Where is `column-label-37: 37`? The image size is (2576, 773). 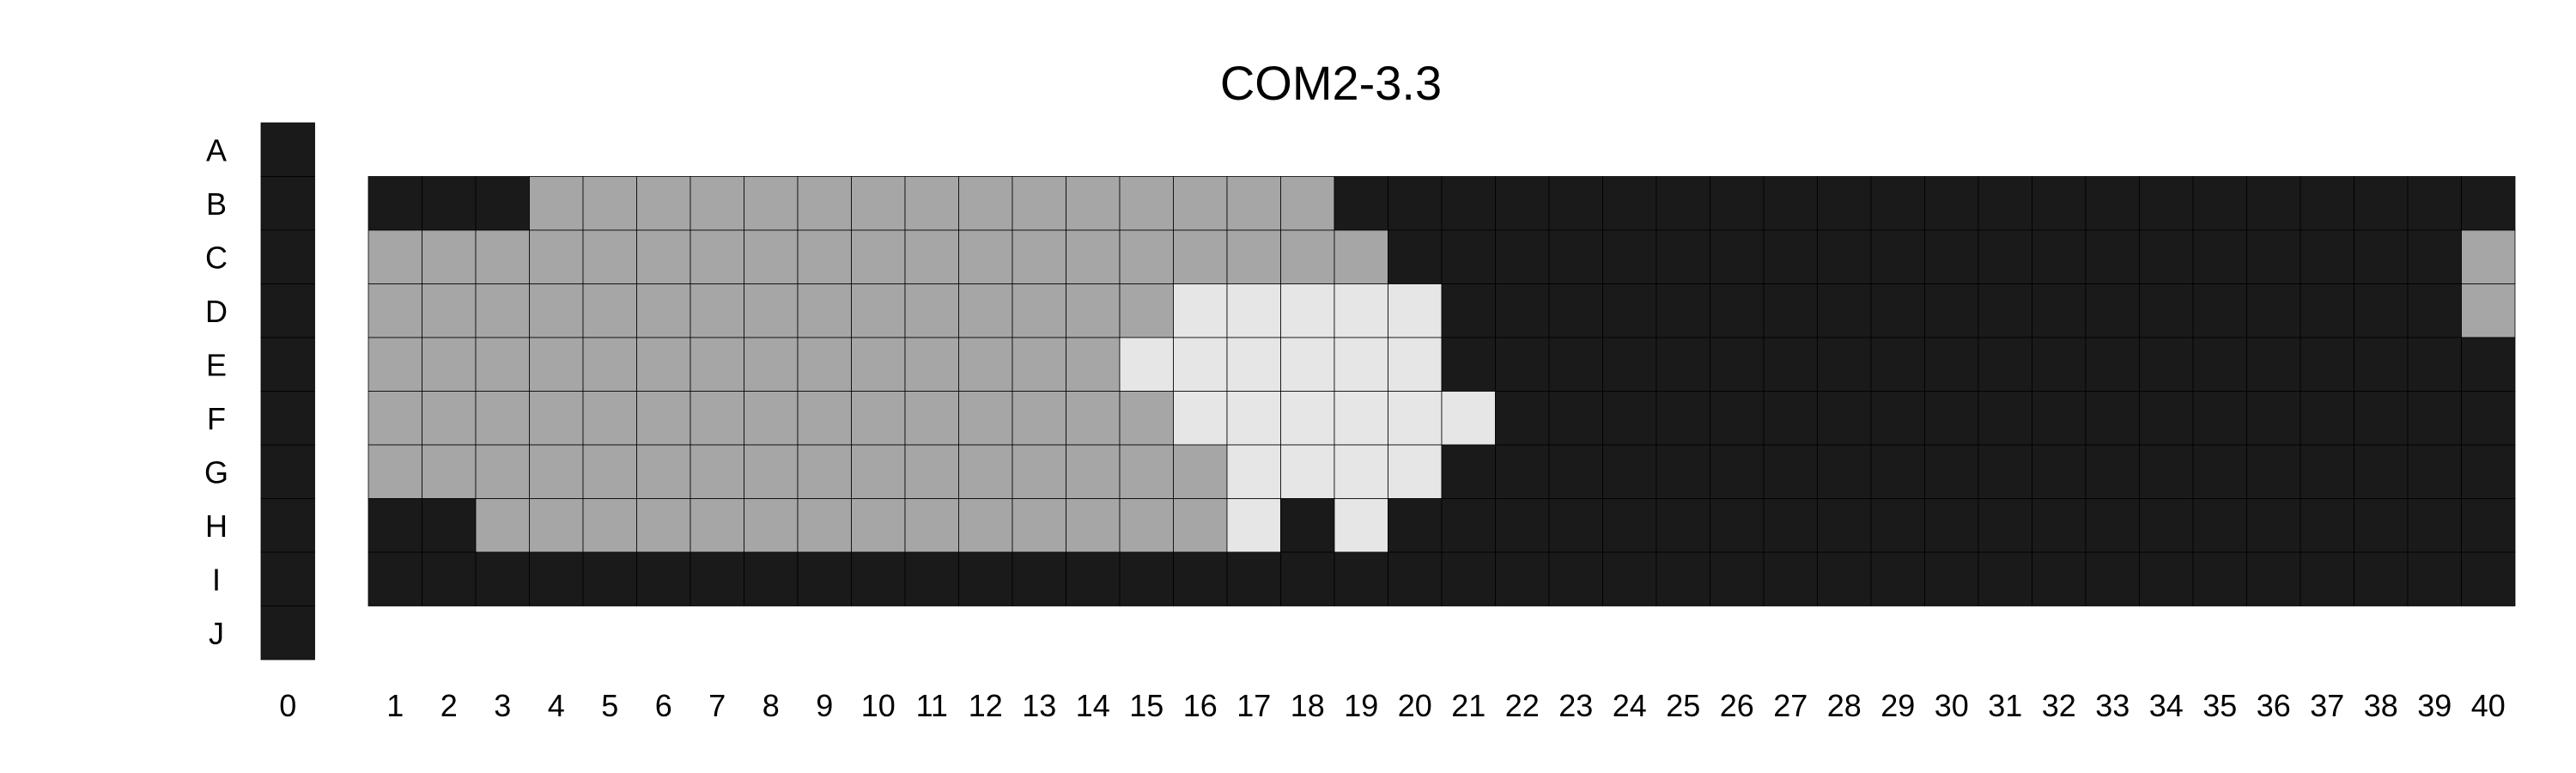 column-label-37: 37 is located at coordinates (2327, 705).